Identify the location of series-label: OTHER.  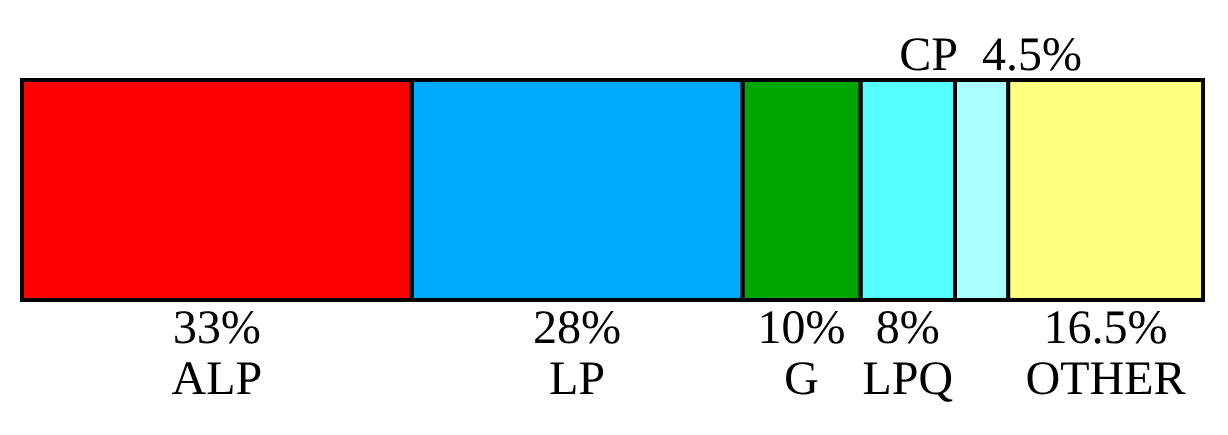
(1106, 378).